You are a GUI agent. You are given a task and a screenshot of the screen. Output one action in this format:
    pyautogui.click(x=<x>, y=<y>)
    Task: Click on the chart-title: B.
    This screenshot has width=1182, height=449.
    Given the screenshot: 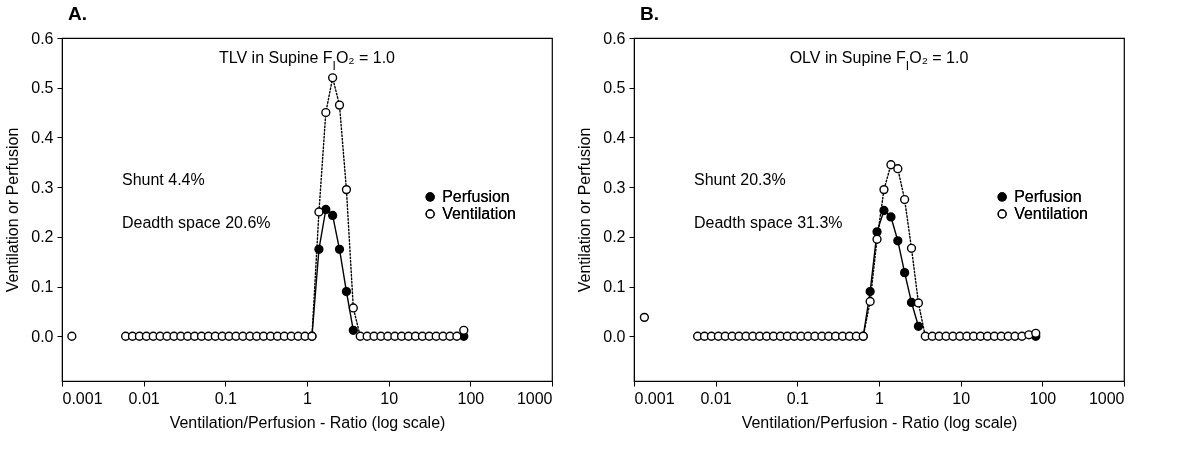 What is the action you would take?
    pyautogui.click(x=649, y=13)
    